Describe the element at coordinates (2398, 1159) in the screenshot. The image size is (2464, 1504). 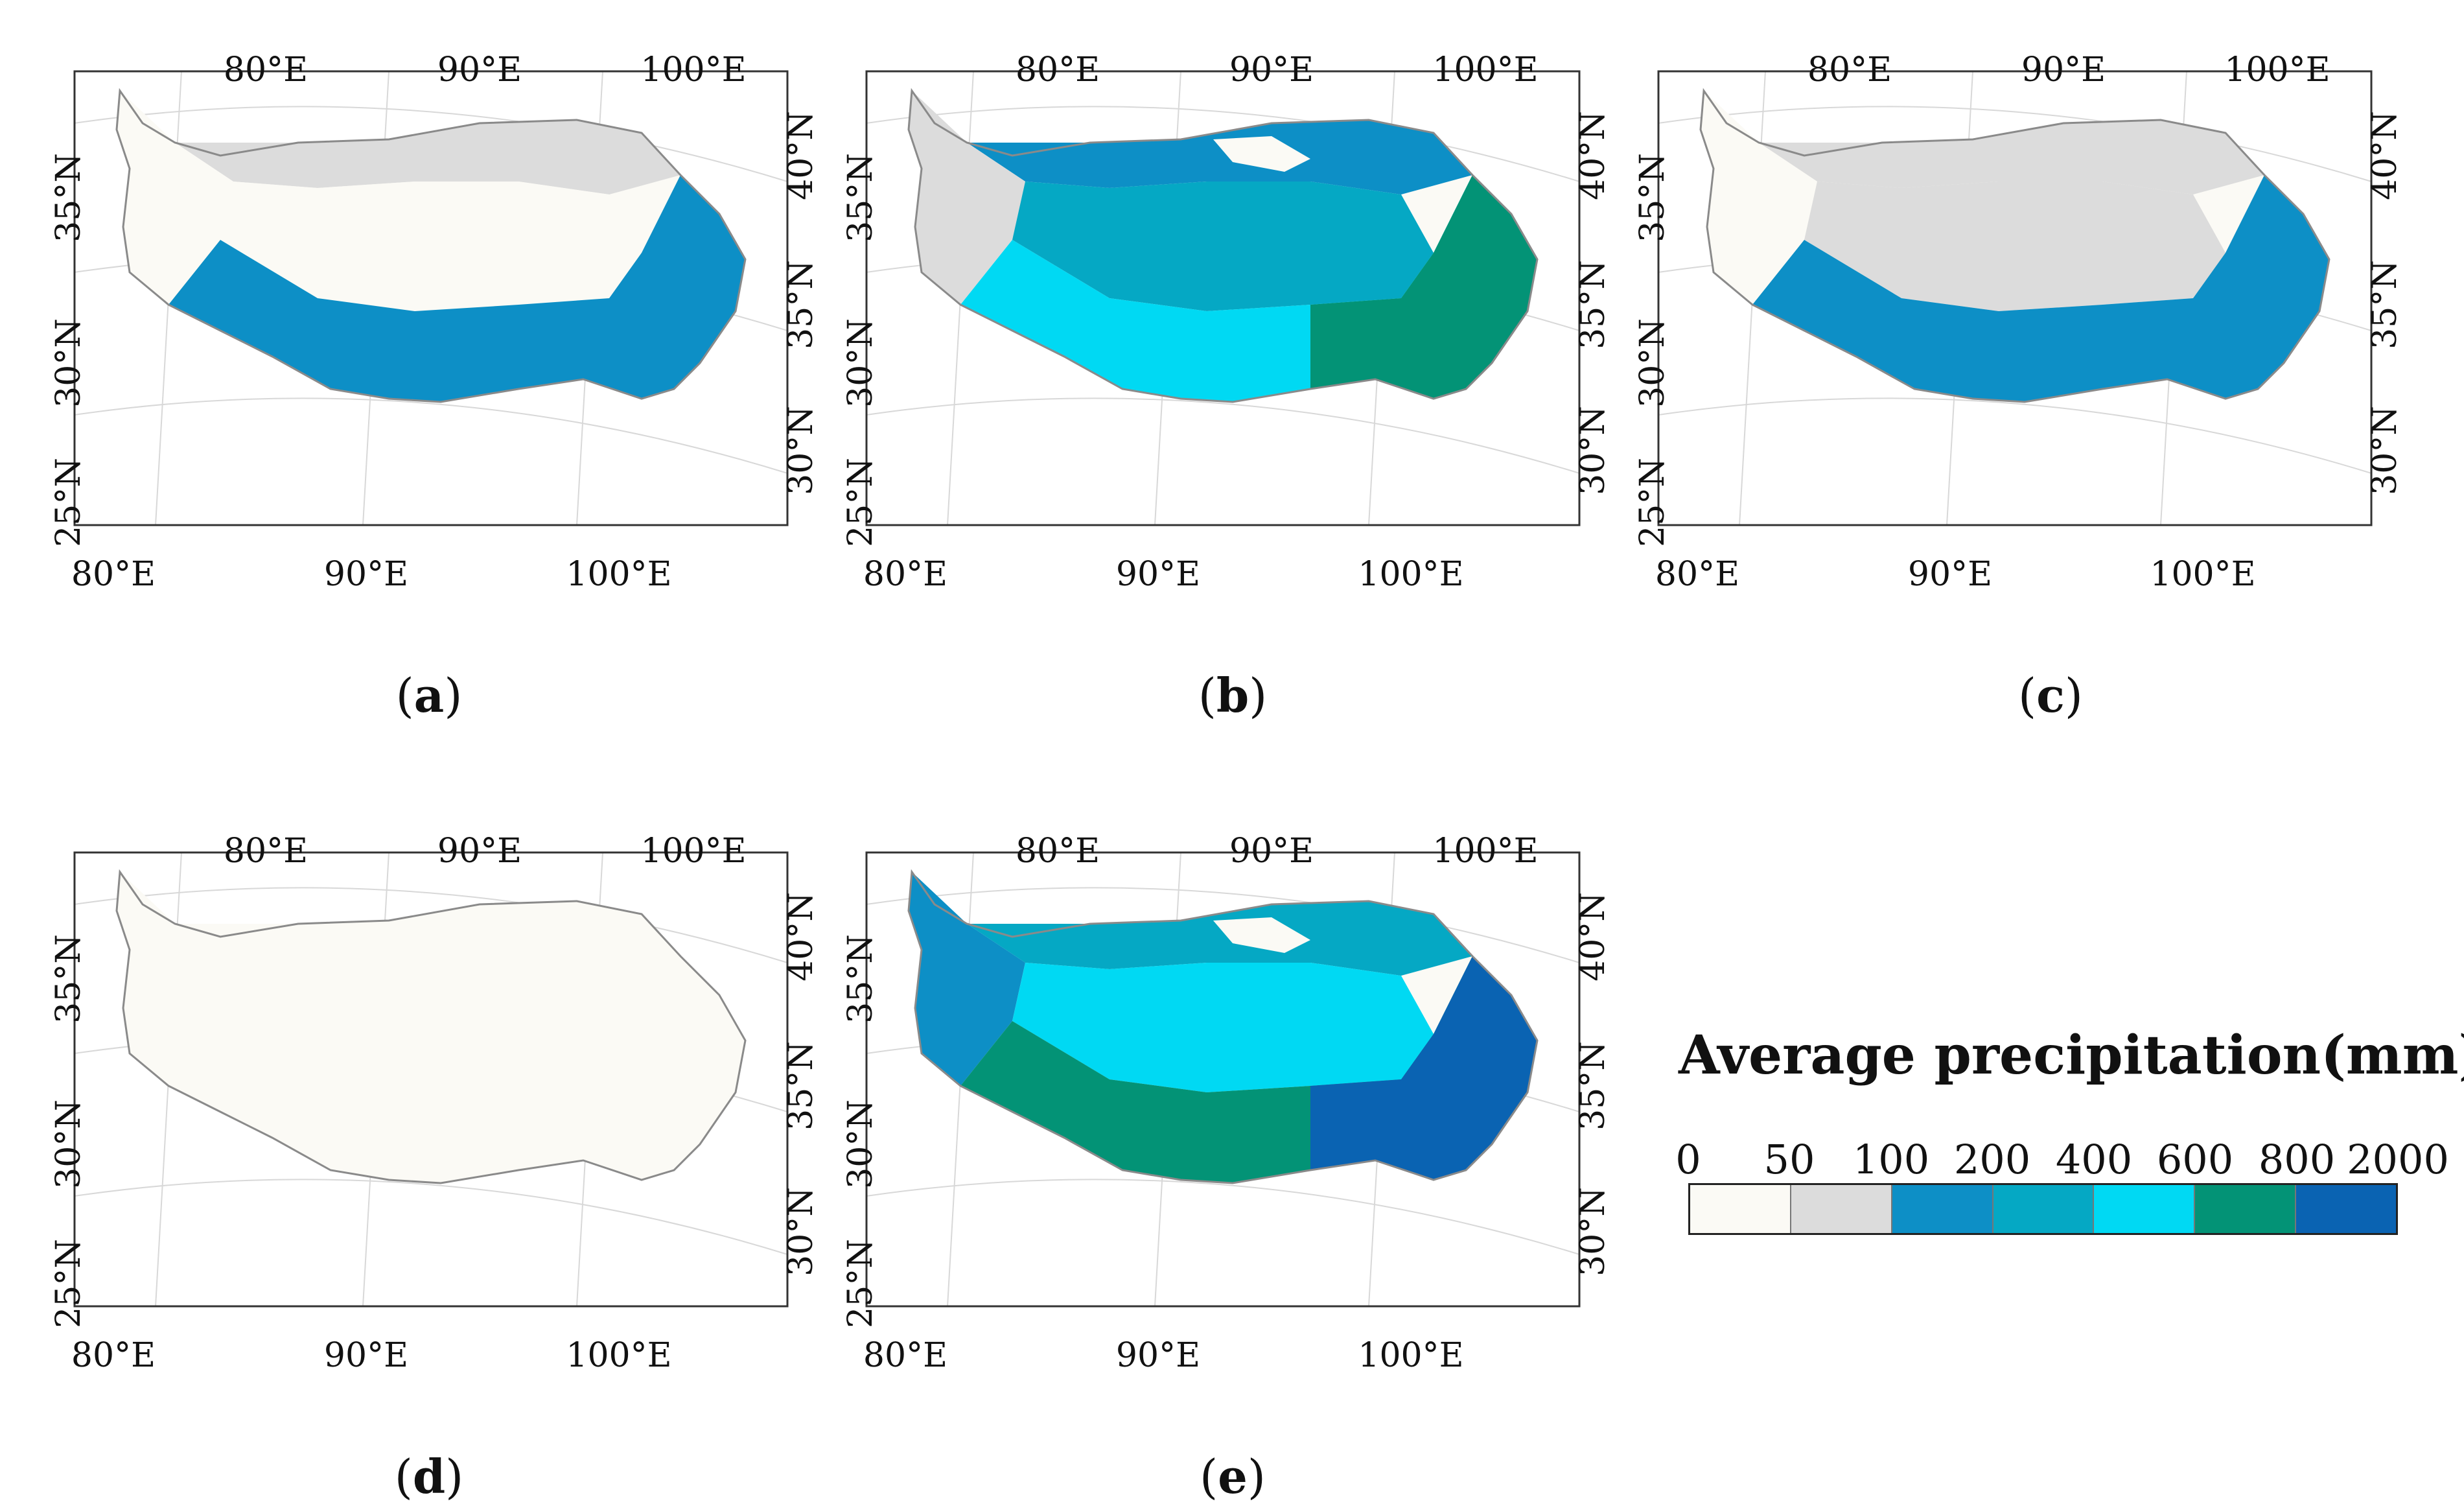
I see `legend-break-2000: 2000` at that location.